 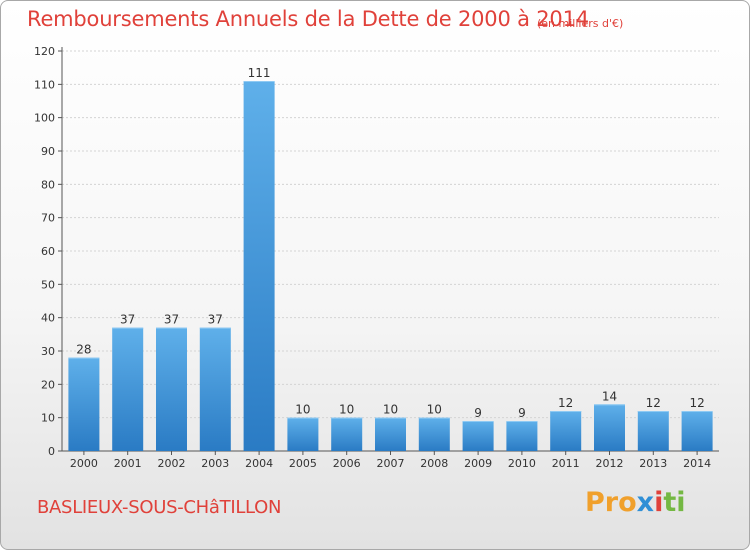 What do you see at coordinates (580, 23) in the screenshot?
I see `chart-subtitle: (en milliers d'€)` at bounding box center [580, 23].